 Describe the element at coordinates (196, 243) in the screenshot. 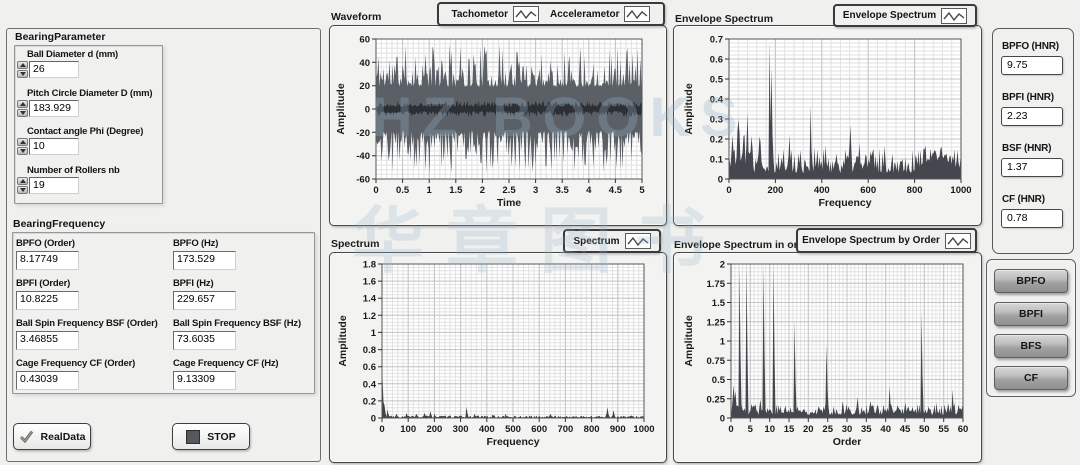

I see `indicator-label: BPFO (Hz)` at that location.